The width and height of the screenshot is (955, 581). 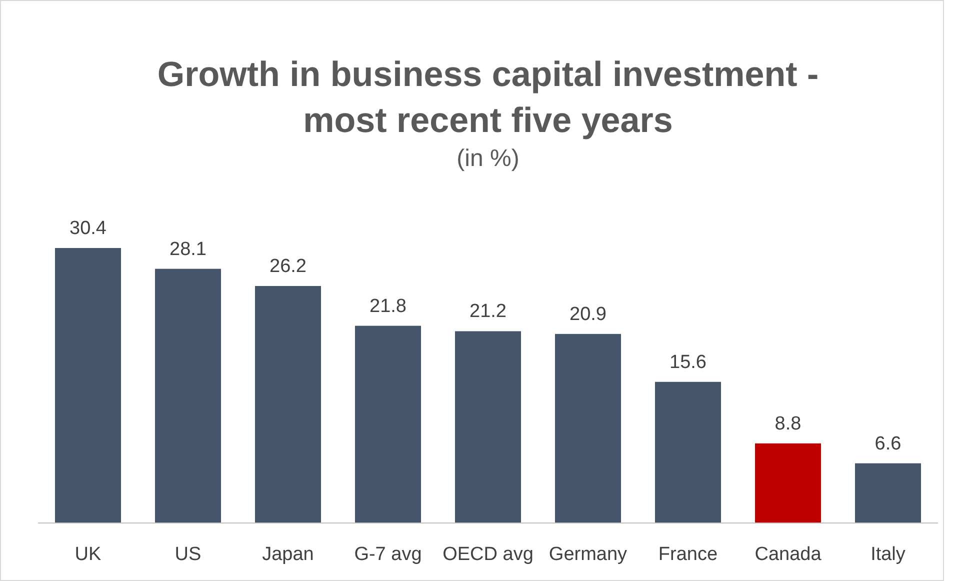 What do you see at coordinates (488, 311) in the screenshot?
I see `data-label: 21.2` at bounding box center [488, 311].